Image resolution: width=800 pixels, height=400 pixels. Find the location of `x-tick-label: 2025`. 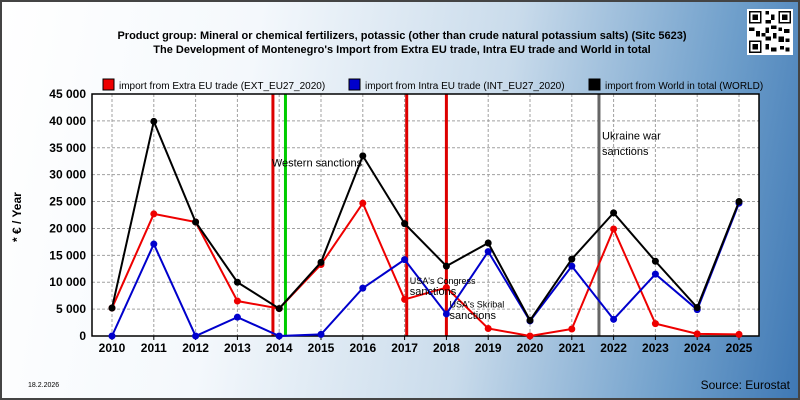

x-tick-label: 2025 is located at coordinates (739, 348).